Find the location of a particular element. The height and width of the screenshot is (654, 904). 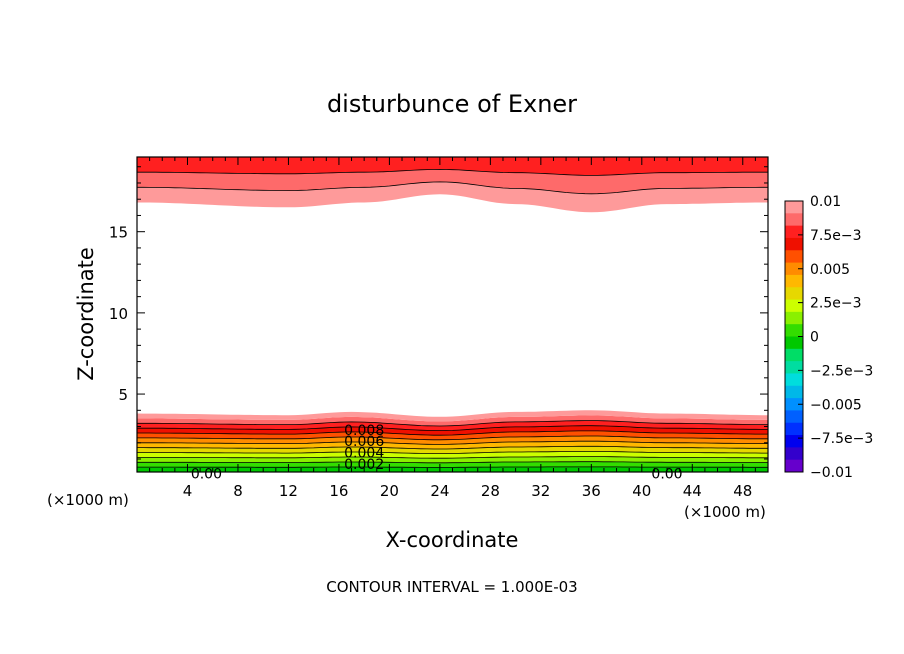

x-tick-label: 36 is located at coordinates (591, 491).